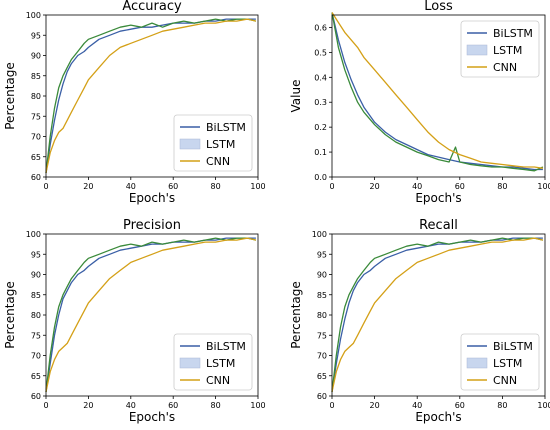 The image size is (550, 430). I want to click on y-tick-label: 0.1, so click(320, 152).